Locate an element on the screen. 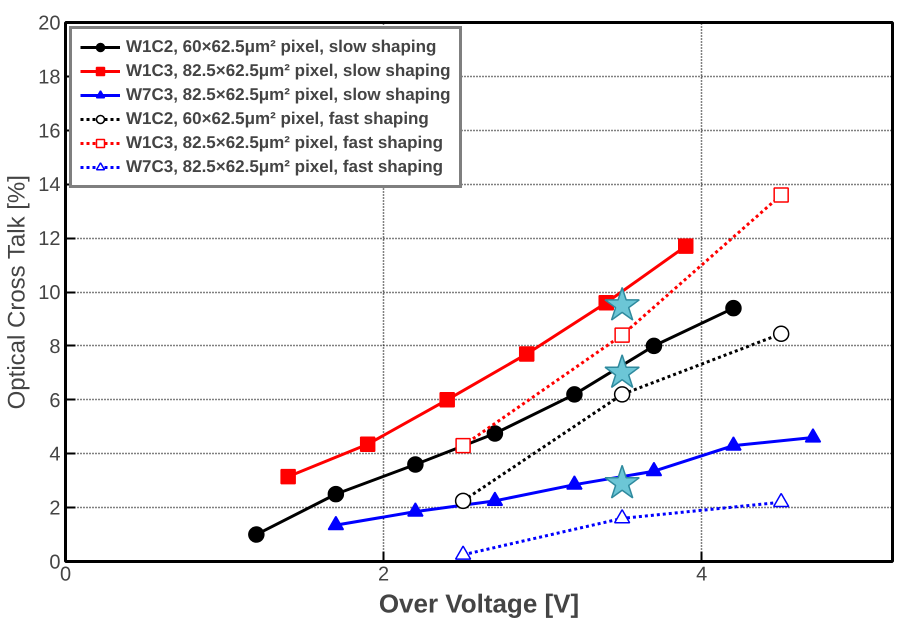 This screenshot has height=621, width=904. x-tick-label: 4 is located at coordinates (702, 575).